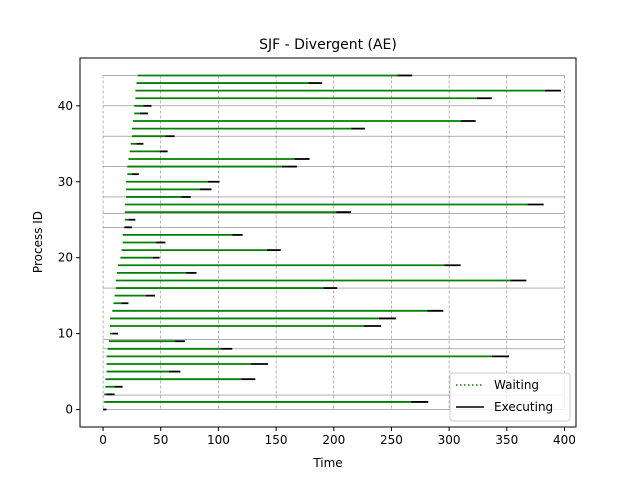 Image resolution: width=640 pixels, height=480 pixels. What do you see at coordinates (523, 407) in the screenshot?
I see `legend-executing-label: Executing` at bounding box center [523, 407].